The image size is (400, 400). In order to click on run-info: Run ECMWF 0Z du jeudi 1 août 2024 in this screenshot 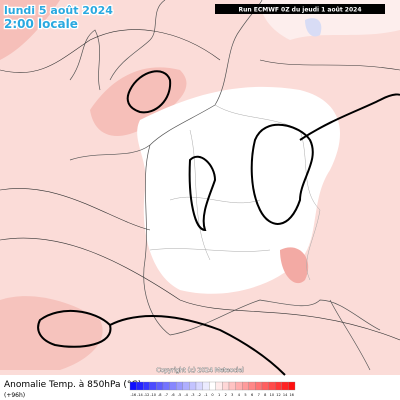, I will do `click(300, 10)`.